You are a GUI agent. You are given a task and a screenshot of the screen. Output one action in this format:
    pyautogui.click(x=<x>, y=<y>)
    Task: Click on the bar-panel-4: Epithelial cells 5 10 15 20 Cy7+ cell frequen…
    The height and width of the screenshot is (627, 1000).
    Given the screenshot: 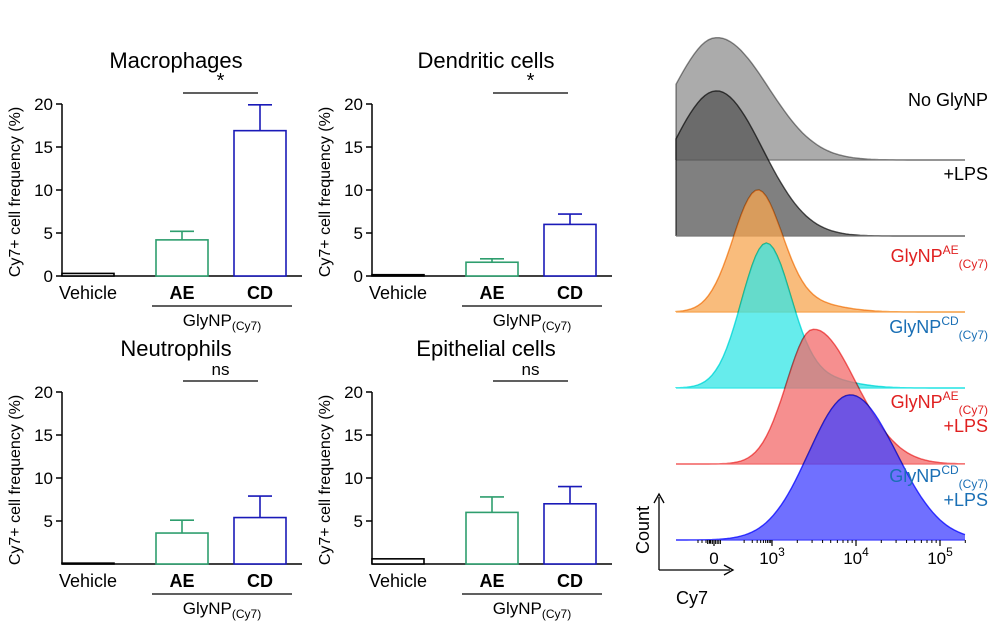 What is the action you would take?
    pyautogui.click(x=464, y=478)
    